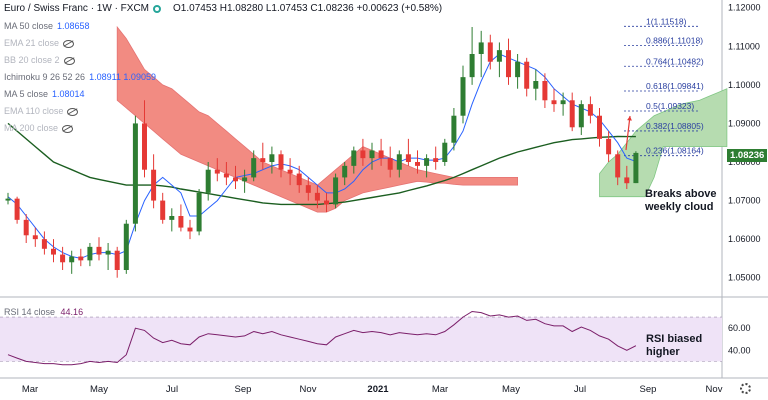  Describe the element at coordinates (739, 328) in the screenshot. I see `rsi-tick-label: 60.00` at that location.